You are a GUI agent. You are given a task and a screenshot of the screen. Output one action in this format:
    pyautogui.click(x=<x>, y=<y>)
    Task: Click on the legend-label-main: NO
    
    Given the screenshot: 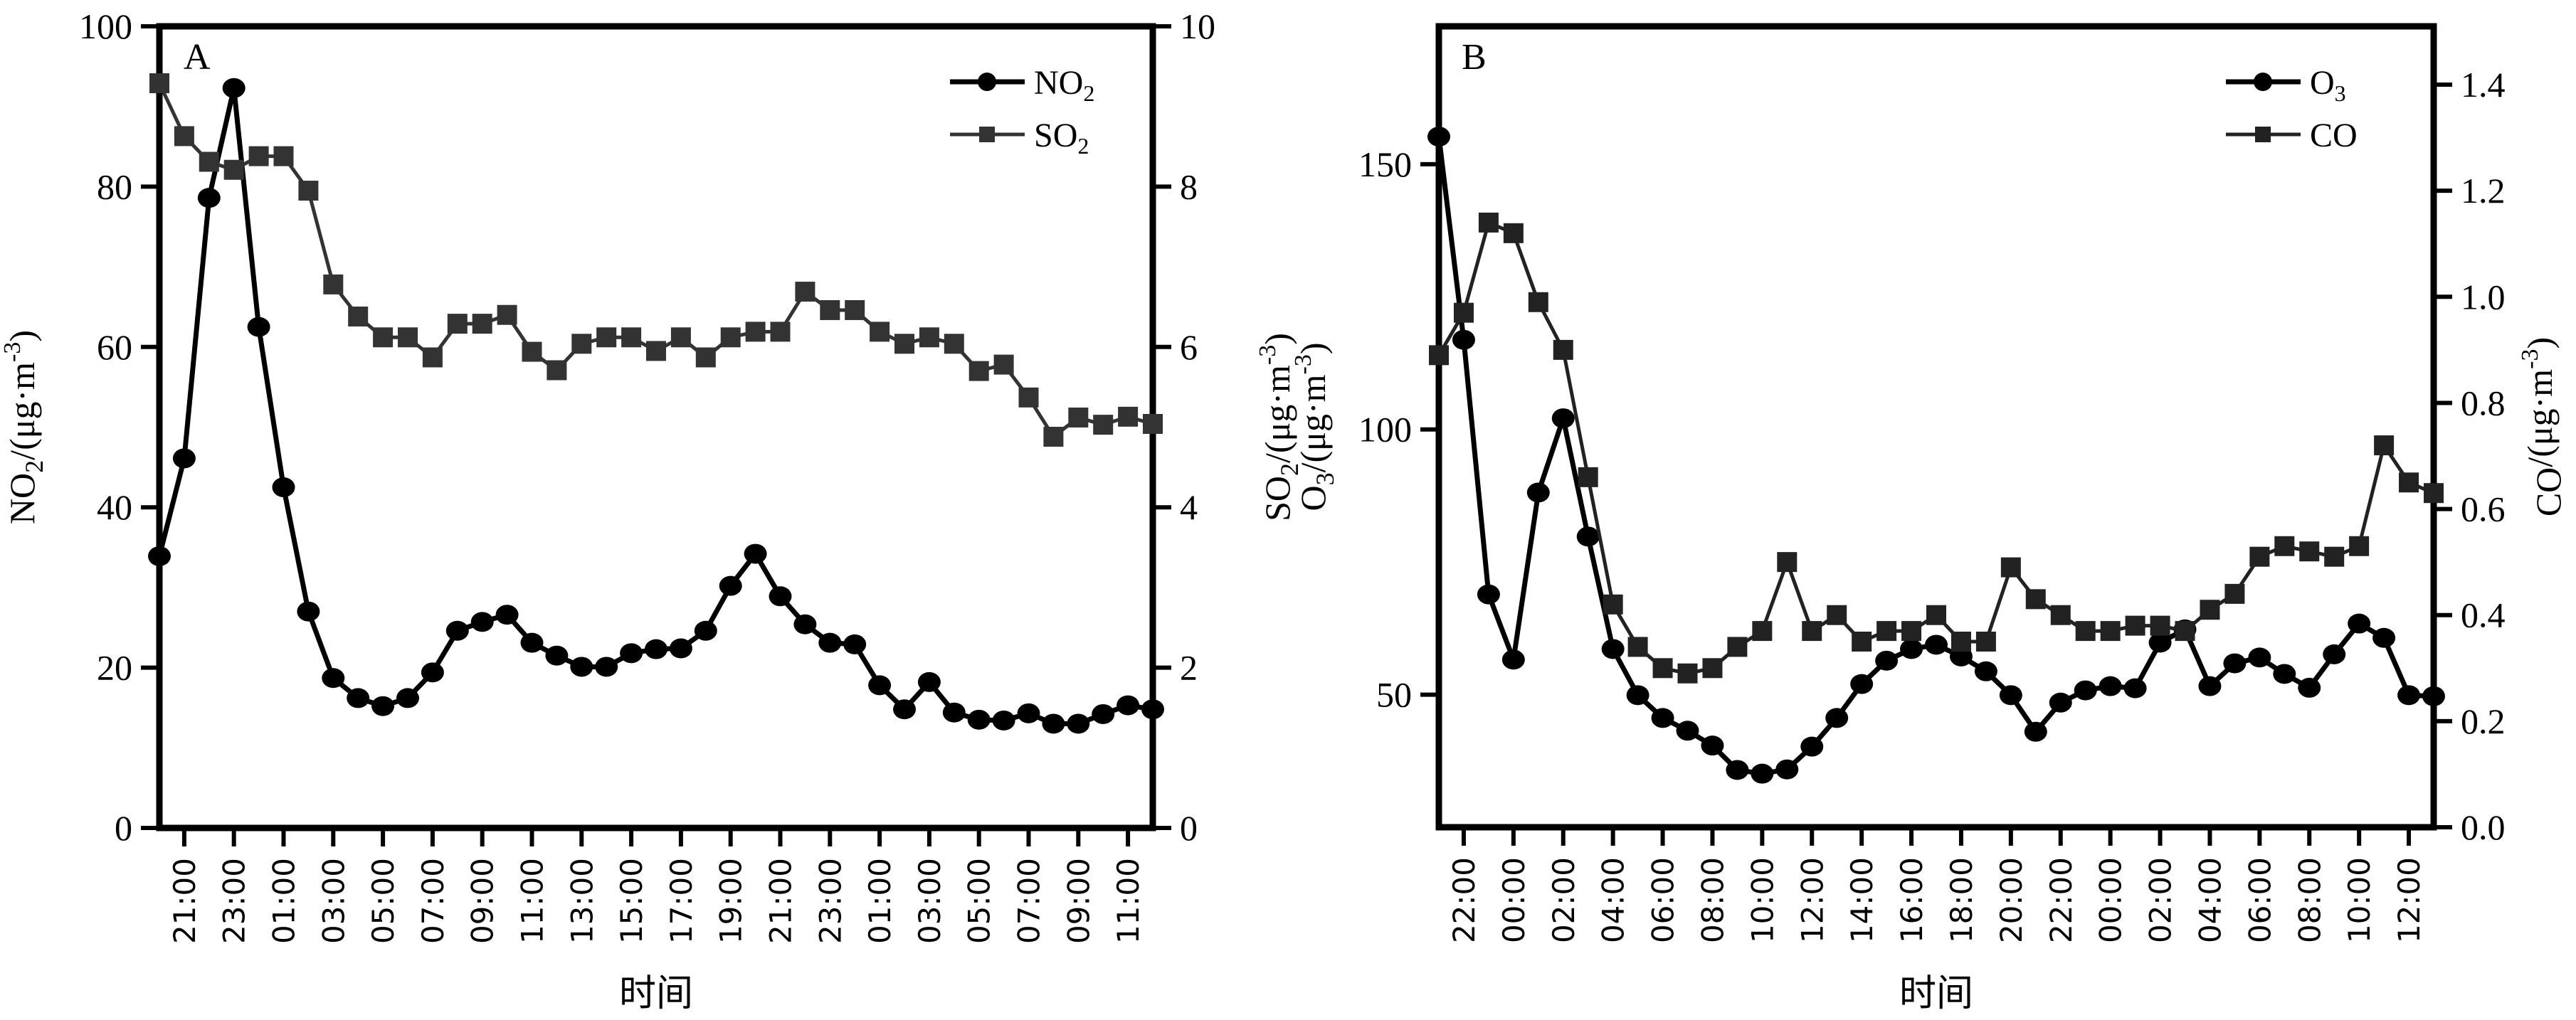 What is the action you would take?
    pyautogui.click(x=1058, y=83)
    